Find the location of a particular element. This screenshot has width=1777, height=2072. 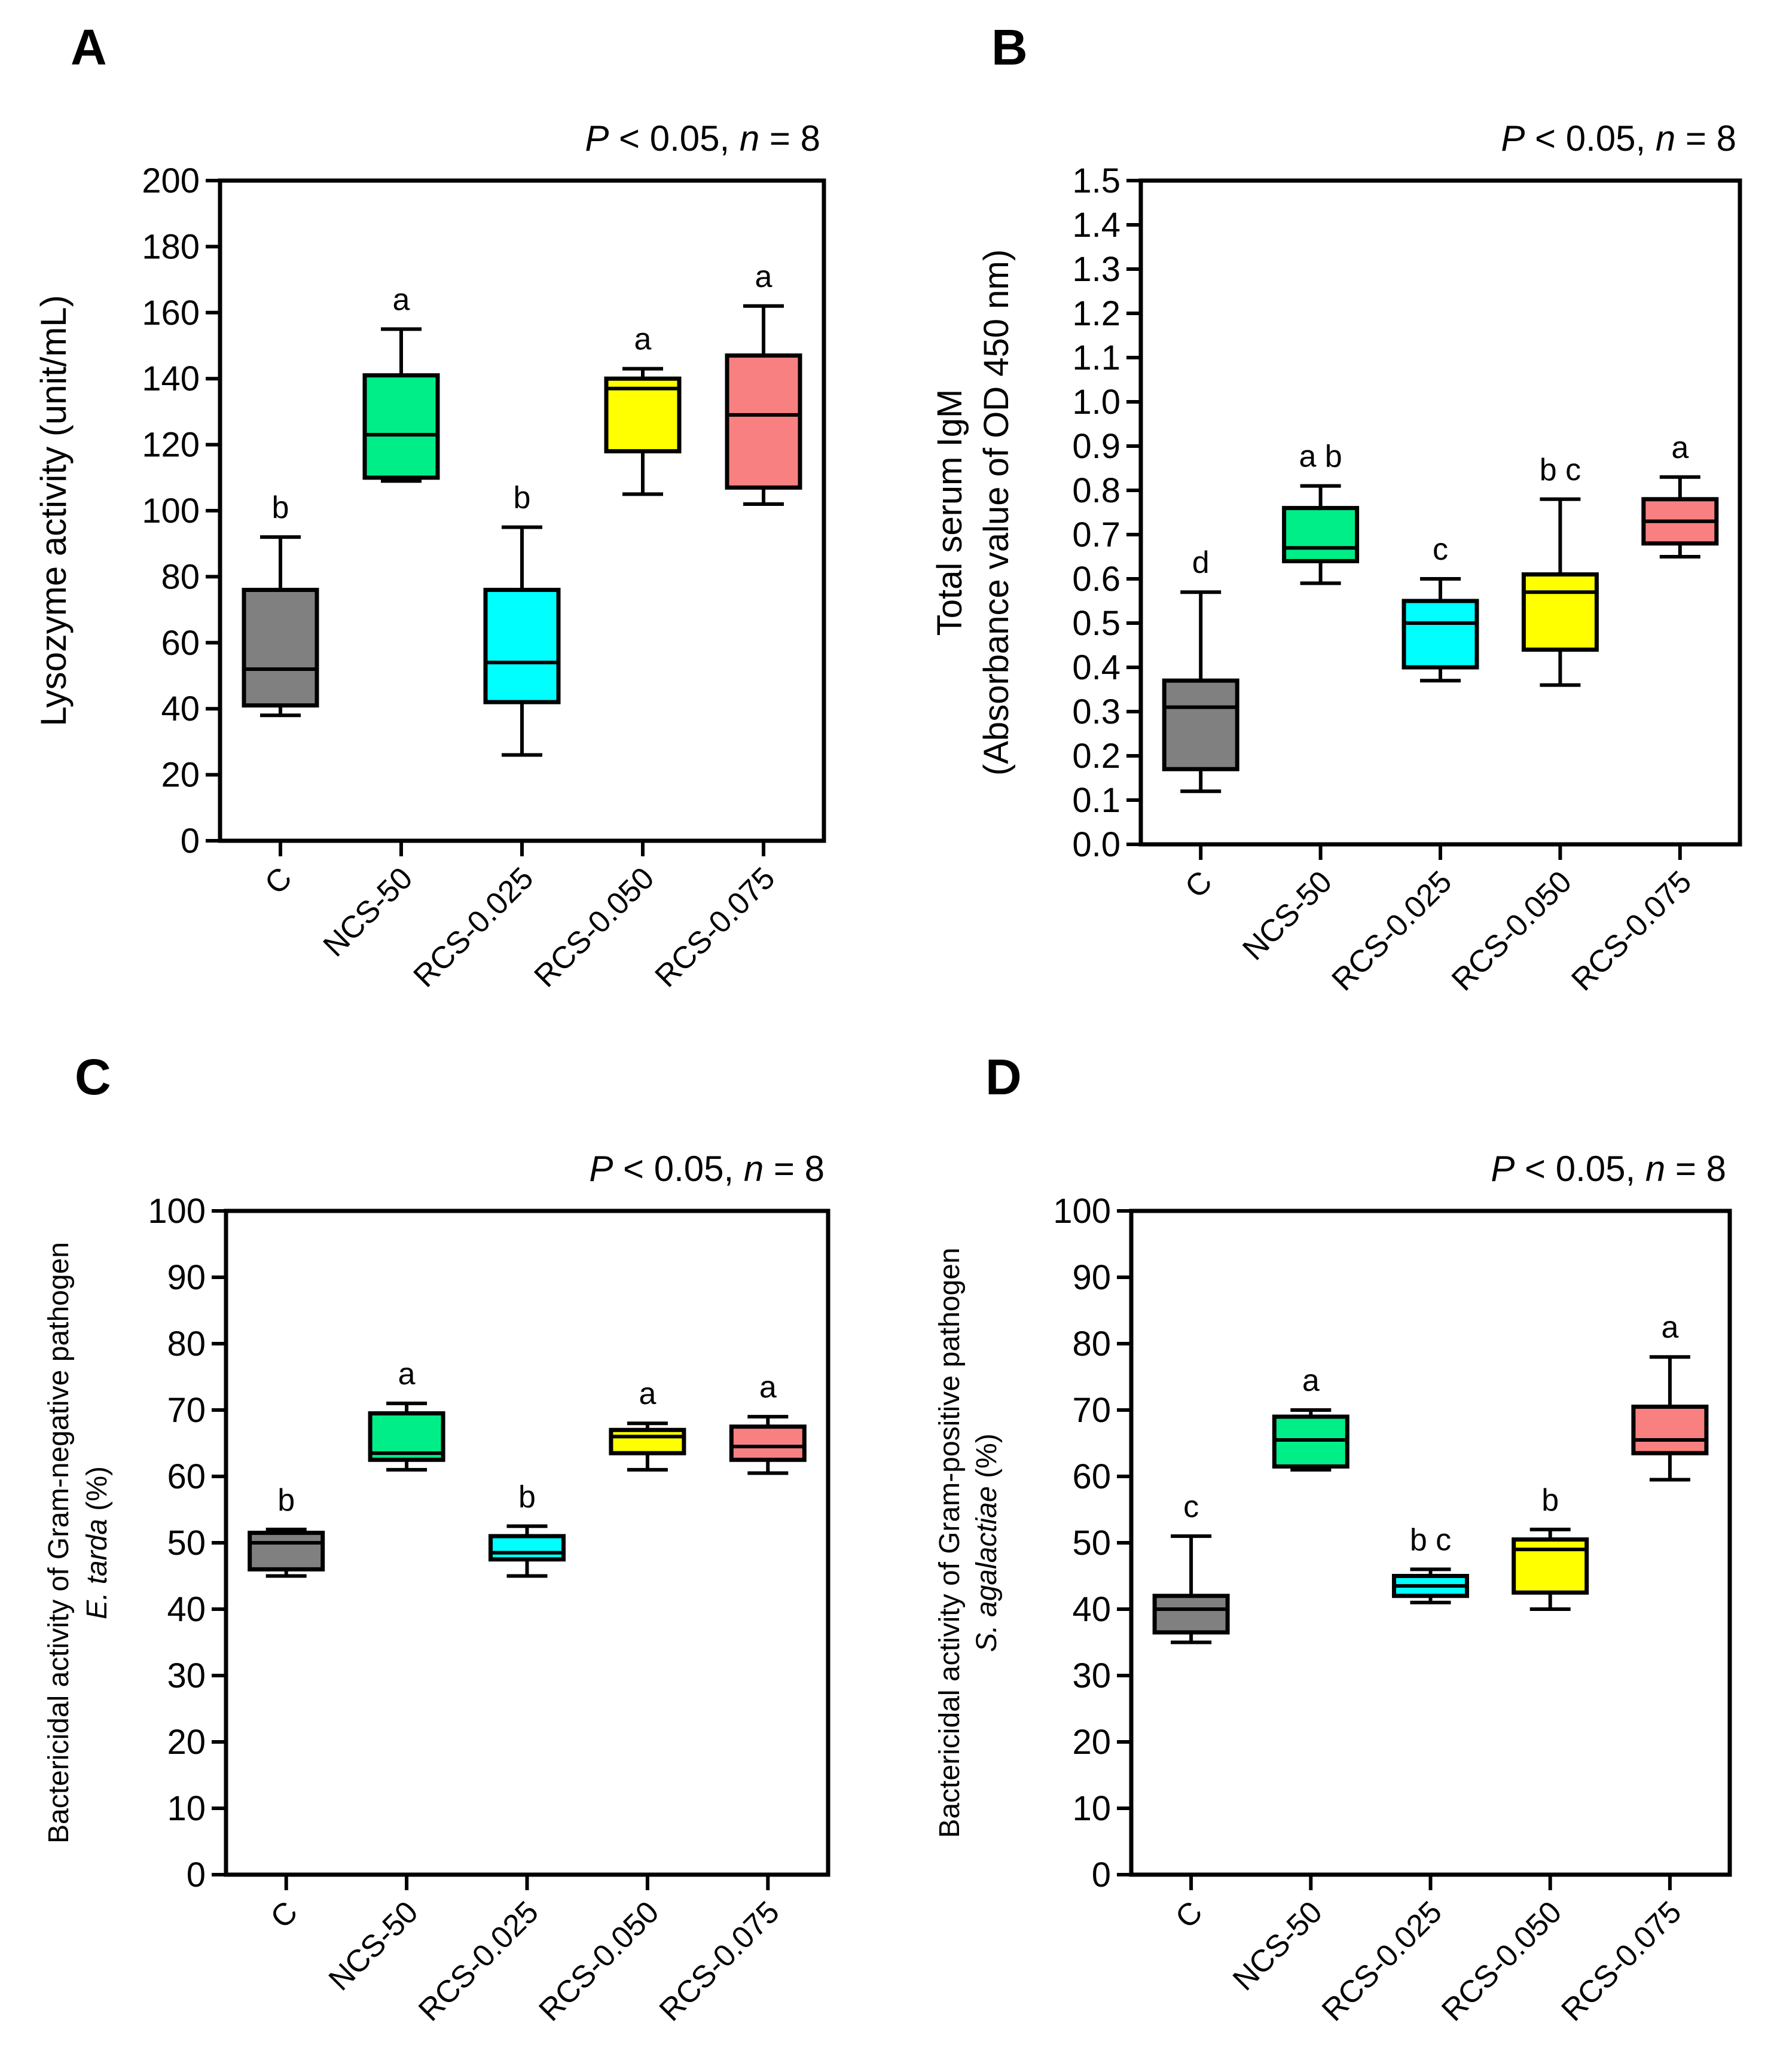

y-tick-label: 1.3 is located at coordinates (1096, 269).